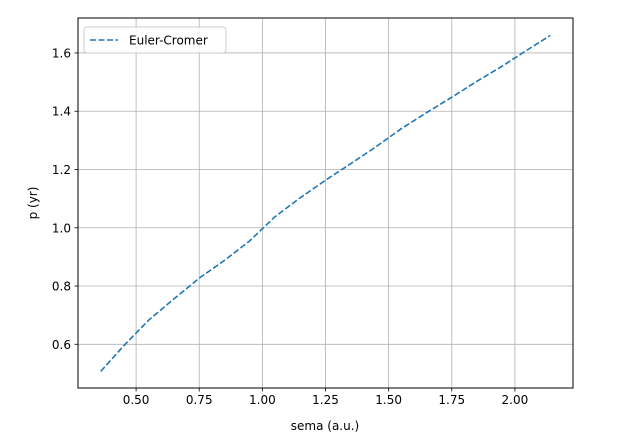 The image size is (634, 441). Describe the element at coordinates (61, 53) in the screenshot. I see `y-tick-label: 1.6` at that location.